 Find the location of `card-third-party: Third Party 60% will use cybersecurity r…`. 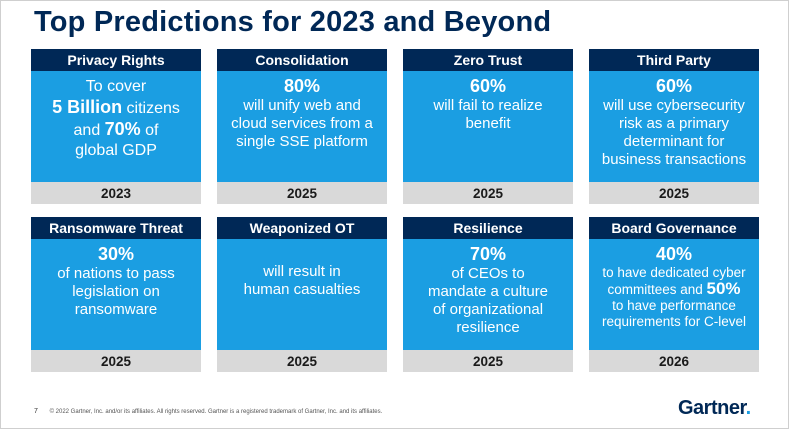

card-third-party: Third Party 60% will use cybersecurity r… is located at coordinates (674, 126).